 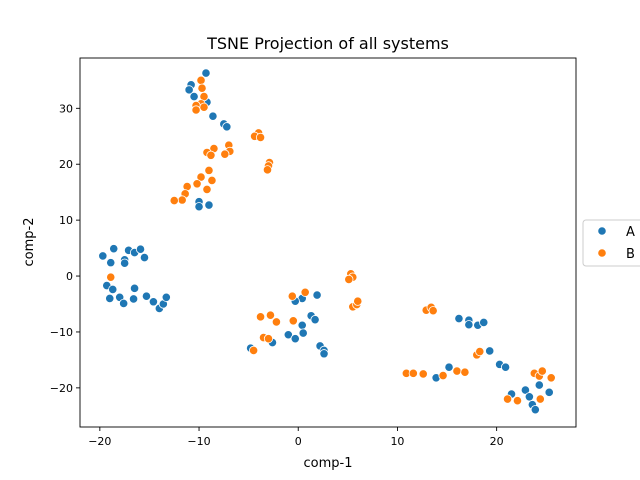 What do you see at coordinates (327, 43) in the screenshot?
I see `chart-title: TSNE Projection of all systems` at bounding box center [327, 43].